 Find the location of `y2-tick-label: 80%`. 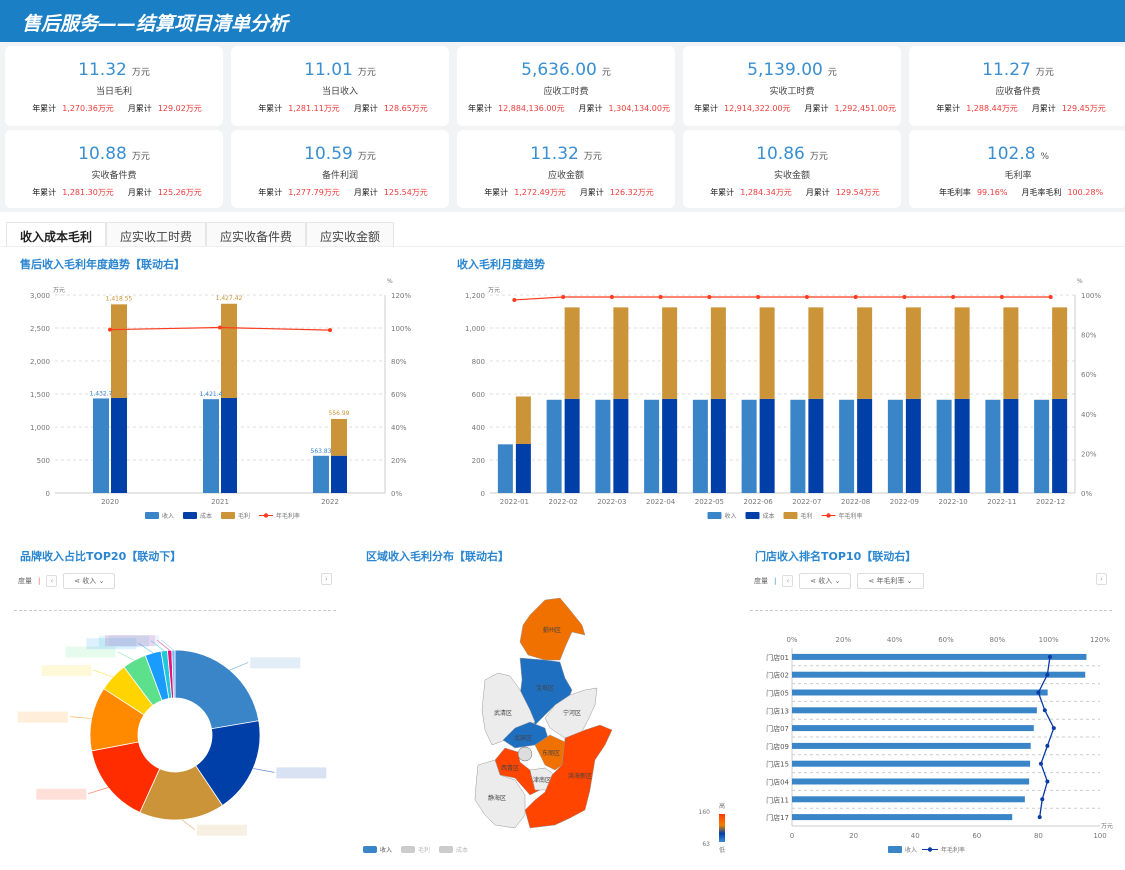

y2-tick-label: 80% is located at coordinates (1089, 336).